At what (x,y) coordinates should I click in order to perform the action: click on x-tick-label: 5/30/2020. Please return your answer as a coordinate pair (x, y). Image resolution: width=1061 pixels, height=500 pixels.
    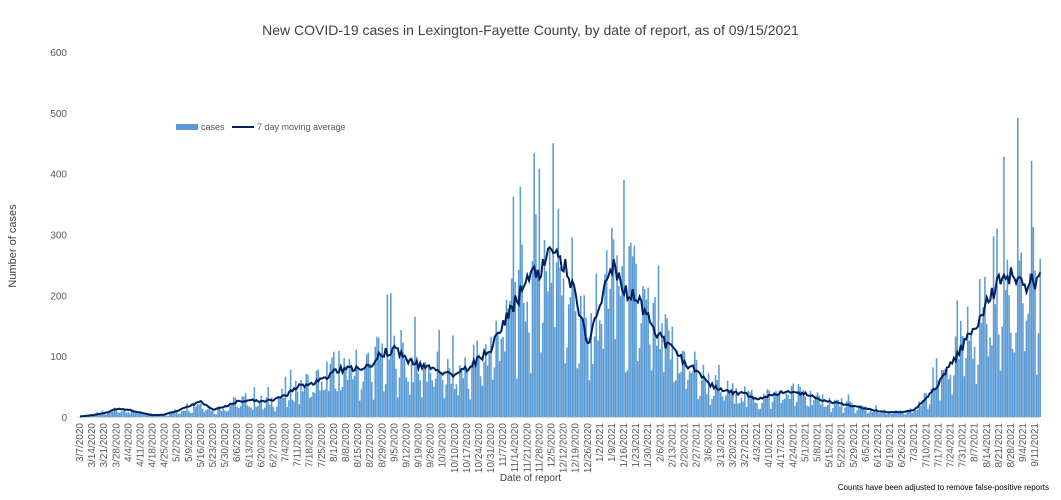
    Looking at the image, I should click on (225, 445).